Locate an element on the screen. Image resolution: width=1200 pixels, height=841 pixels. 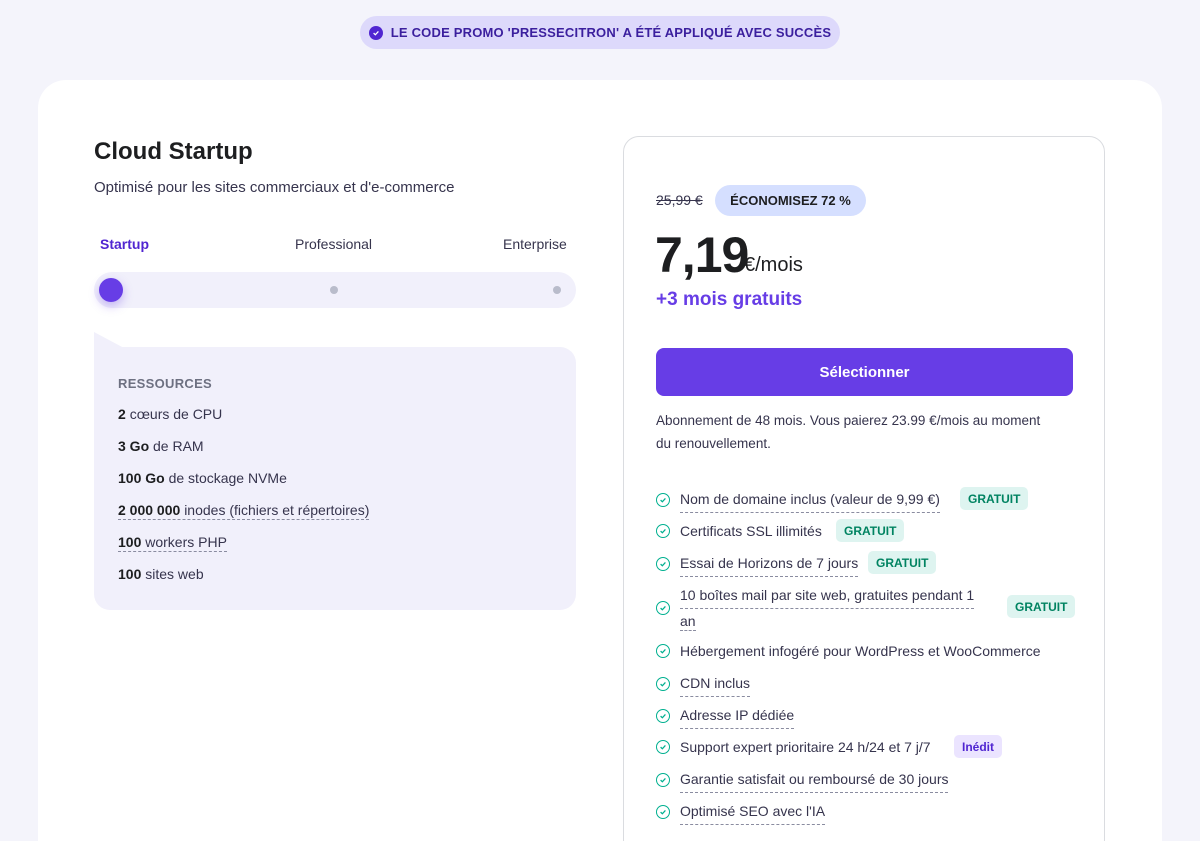
verified-badge-icon is located at coordinates (375, 32).